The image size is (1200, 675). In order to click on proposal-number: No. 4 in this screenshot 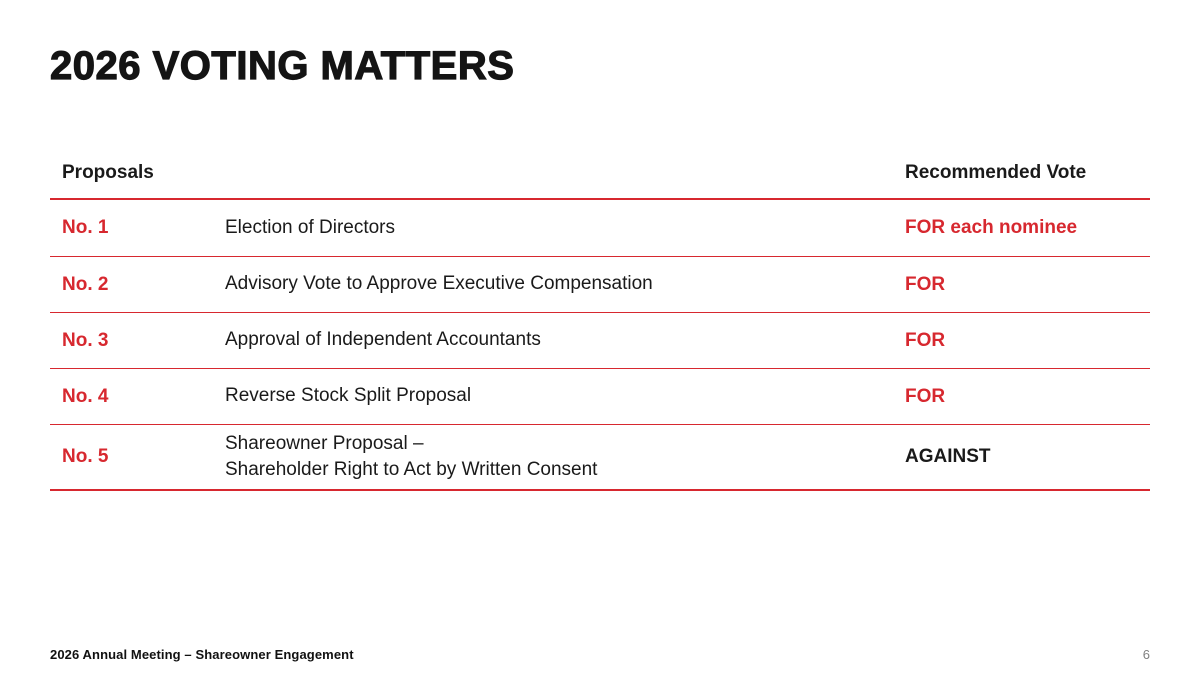, I will do `click(85, 396)`.